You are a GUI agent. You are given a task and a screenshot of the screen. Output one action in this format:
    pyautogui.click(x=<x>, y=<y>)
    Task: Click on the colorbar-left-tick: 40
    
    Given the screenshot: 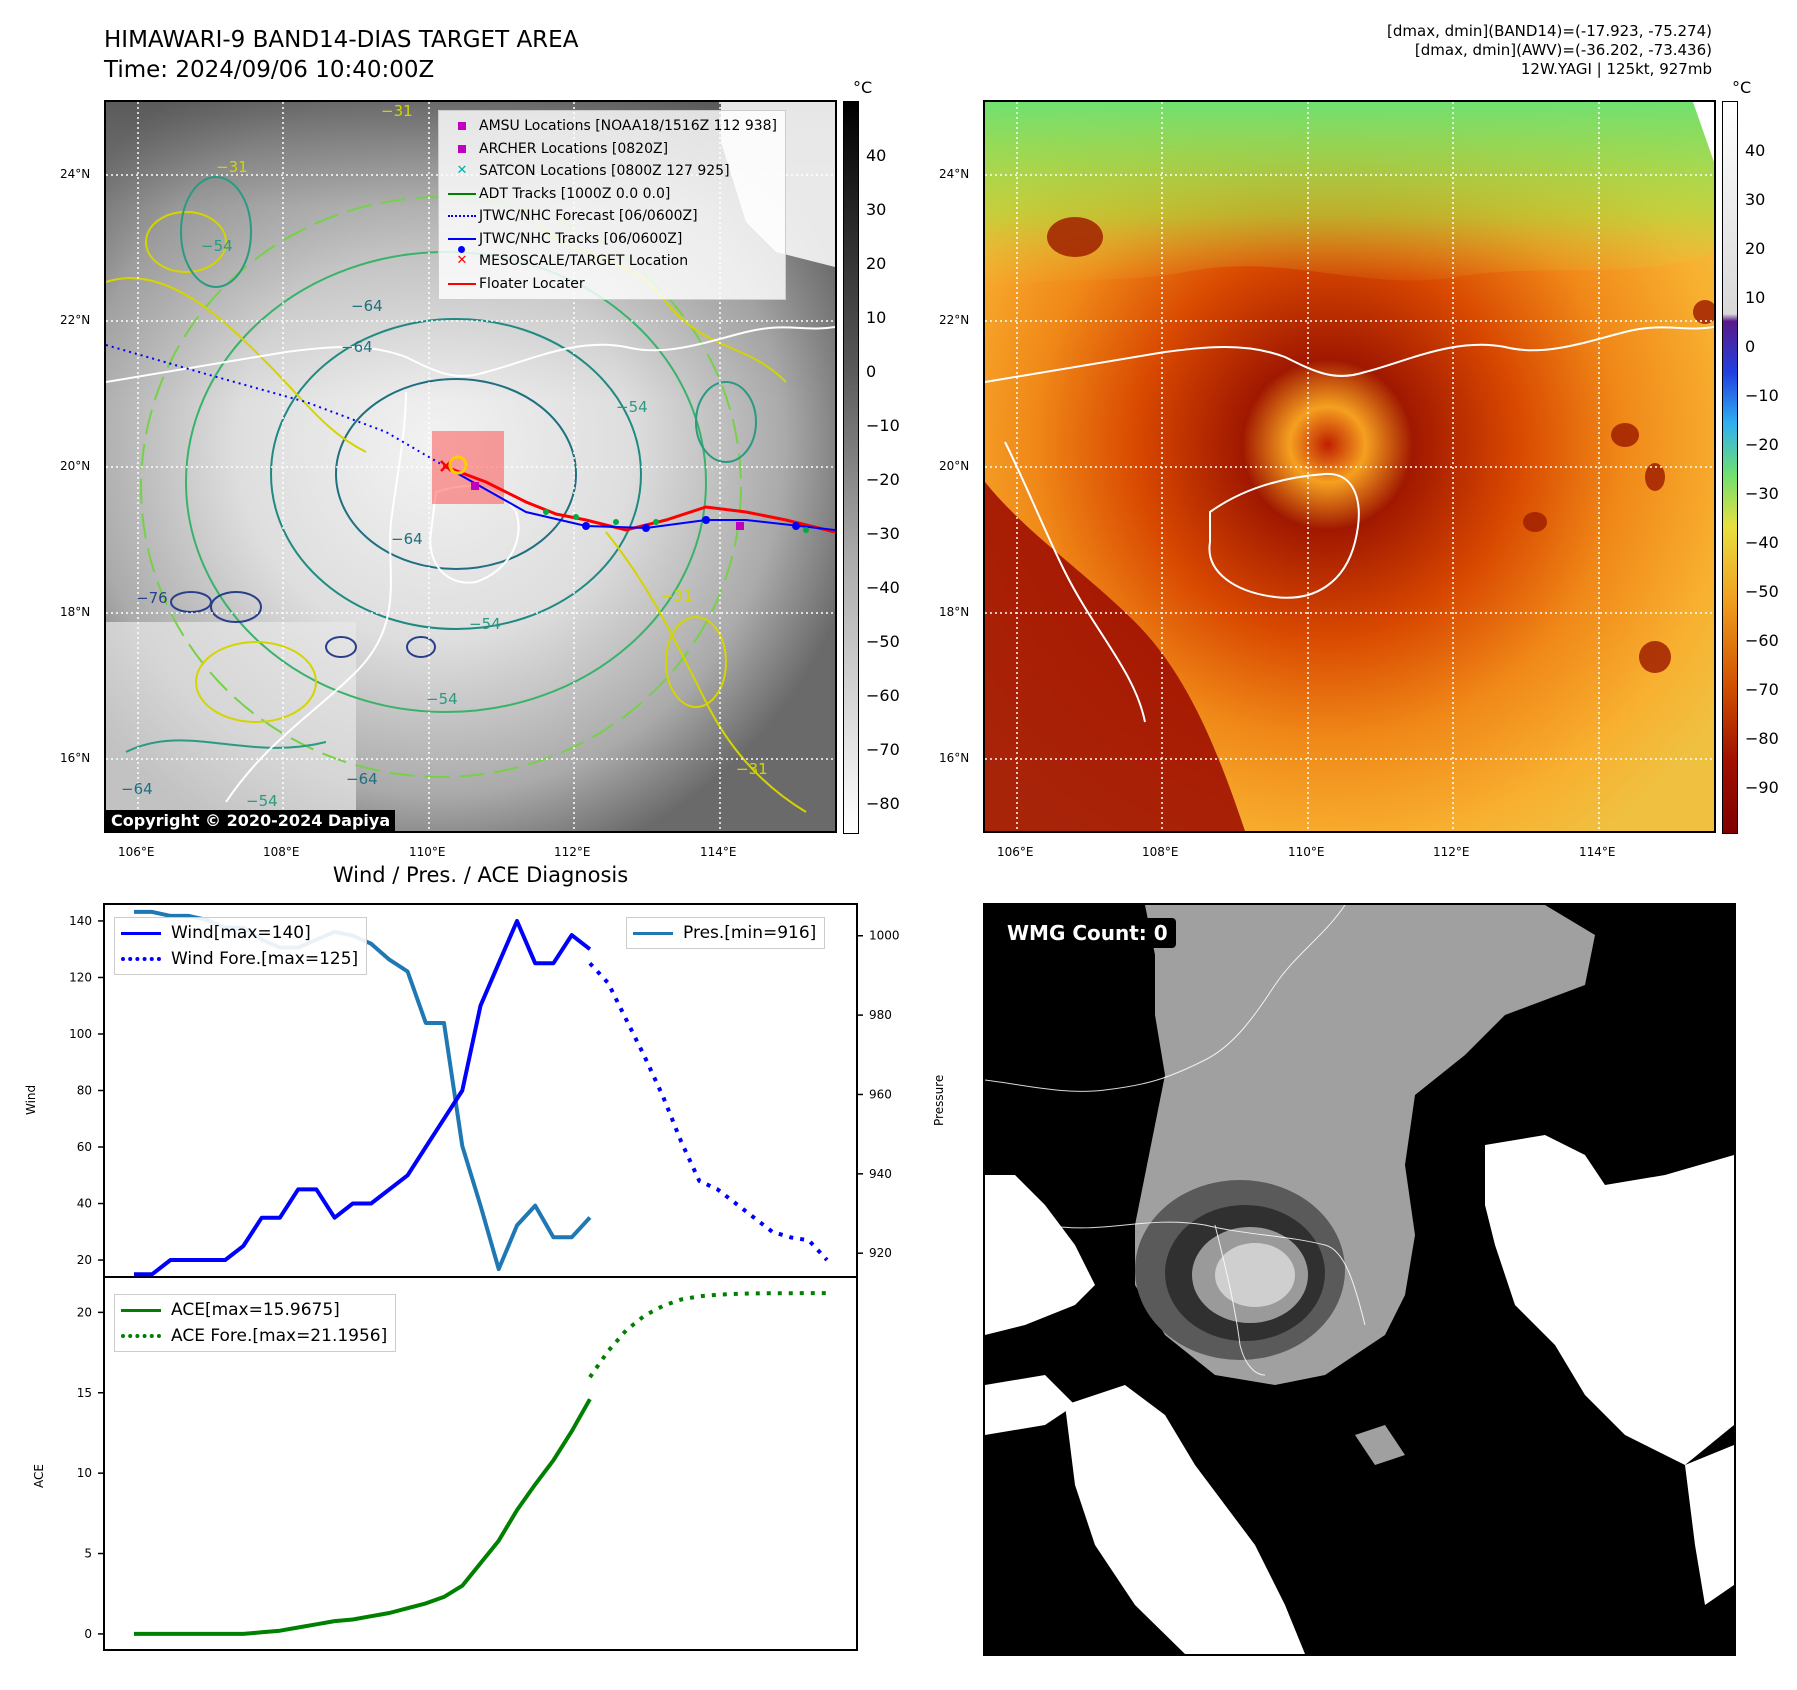 What is the action you would take?
    pyautogui.click(x=876, y=155)
    